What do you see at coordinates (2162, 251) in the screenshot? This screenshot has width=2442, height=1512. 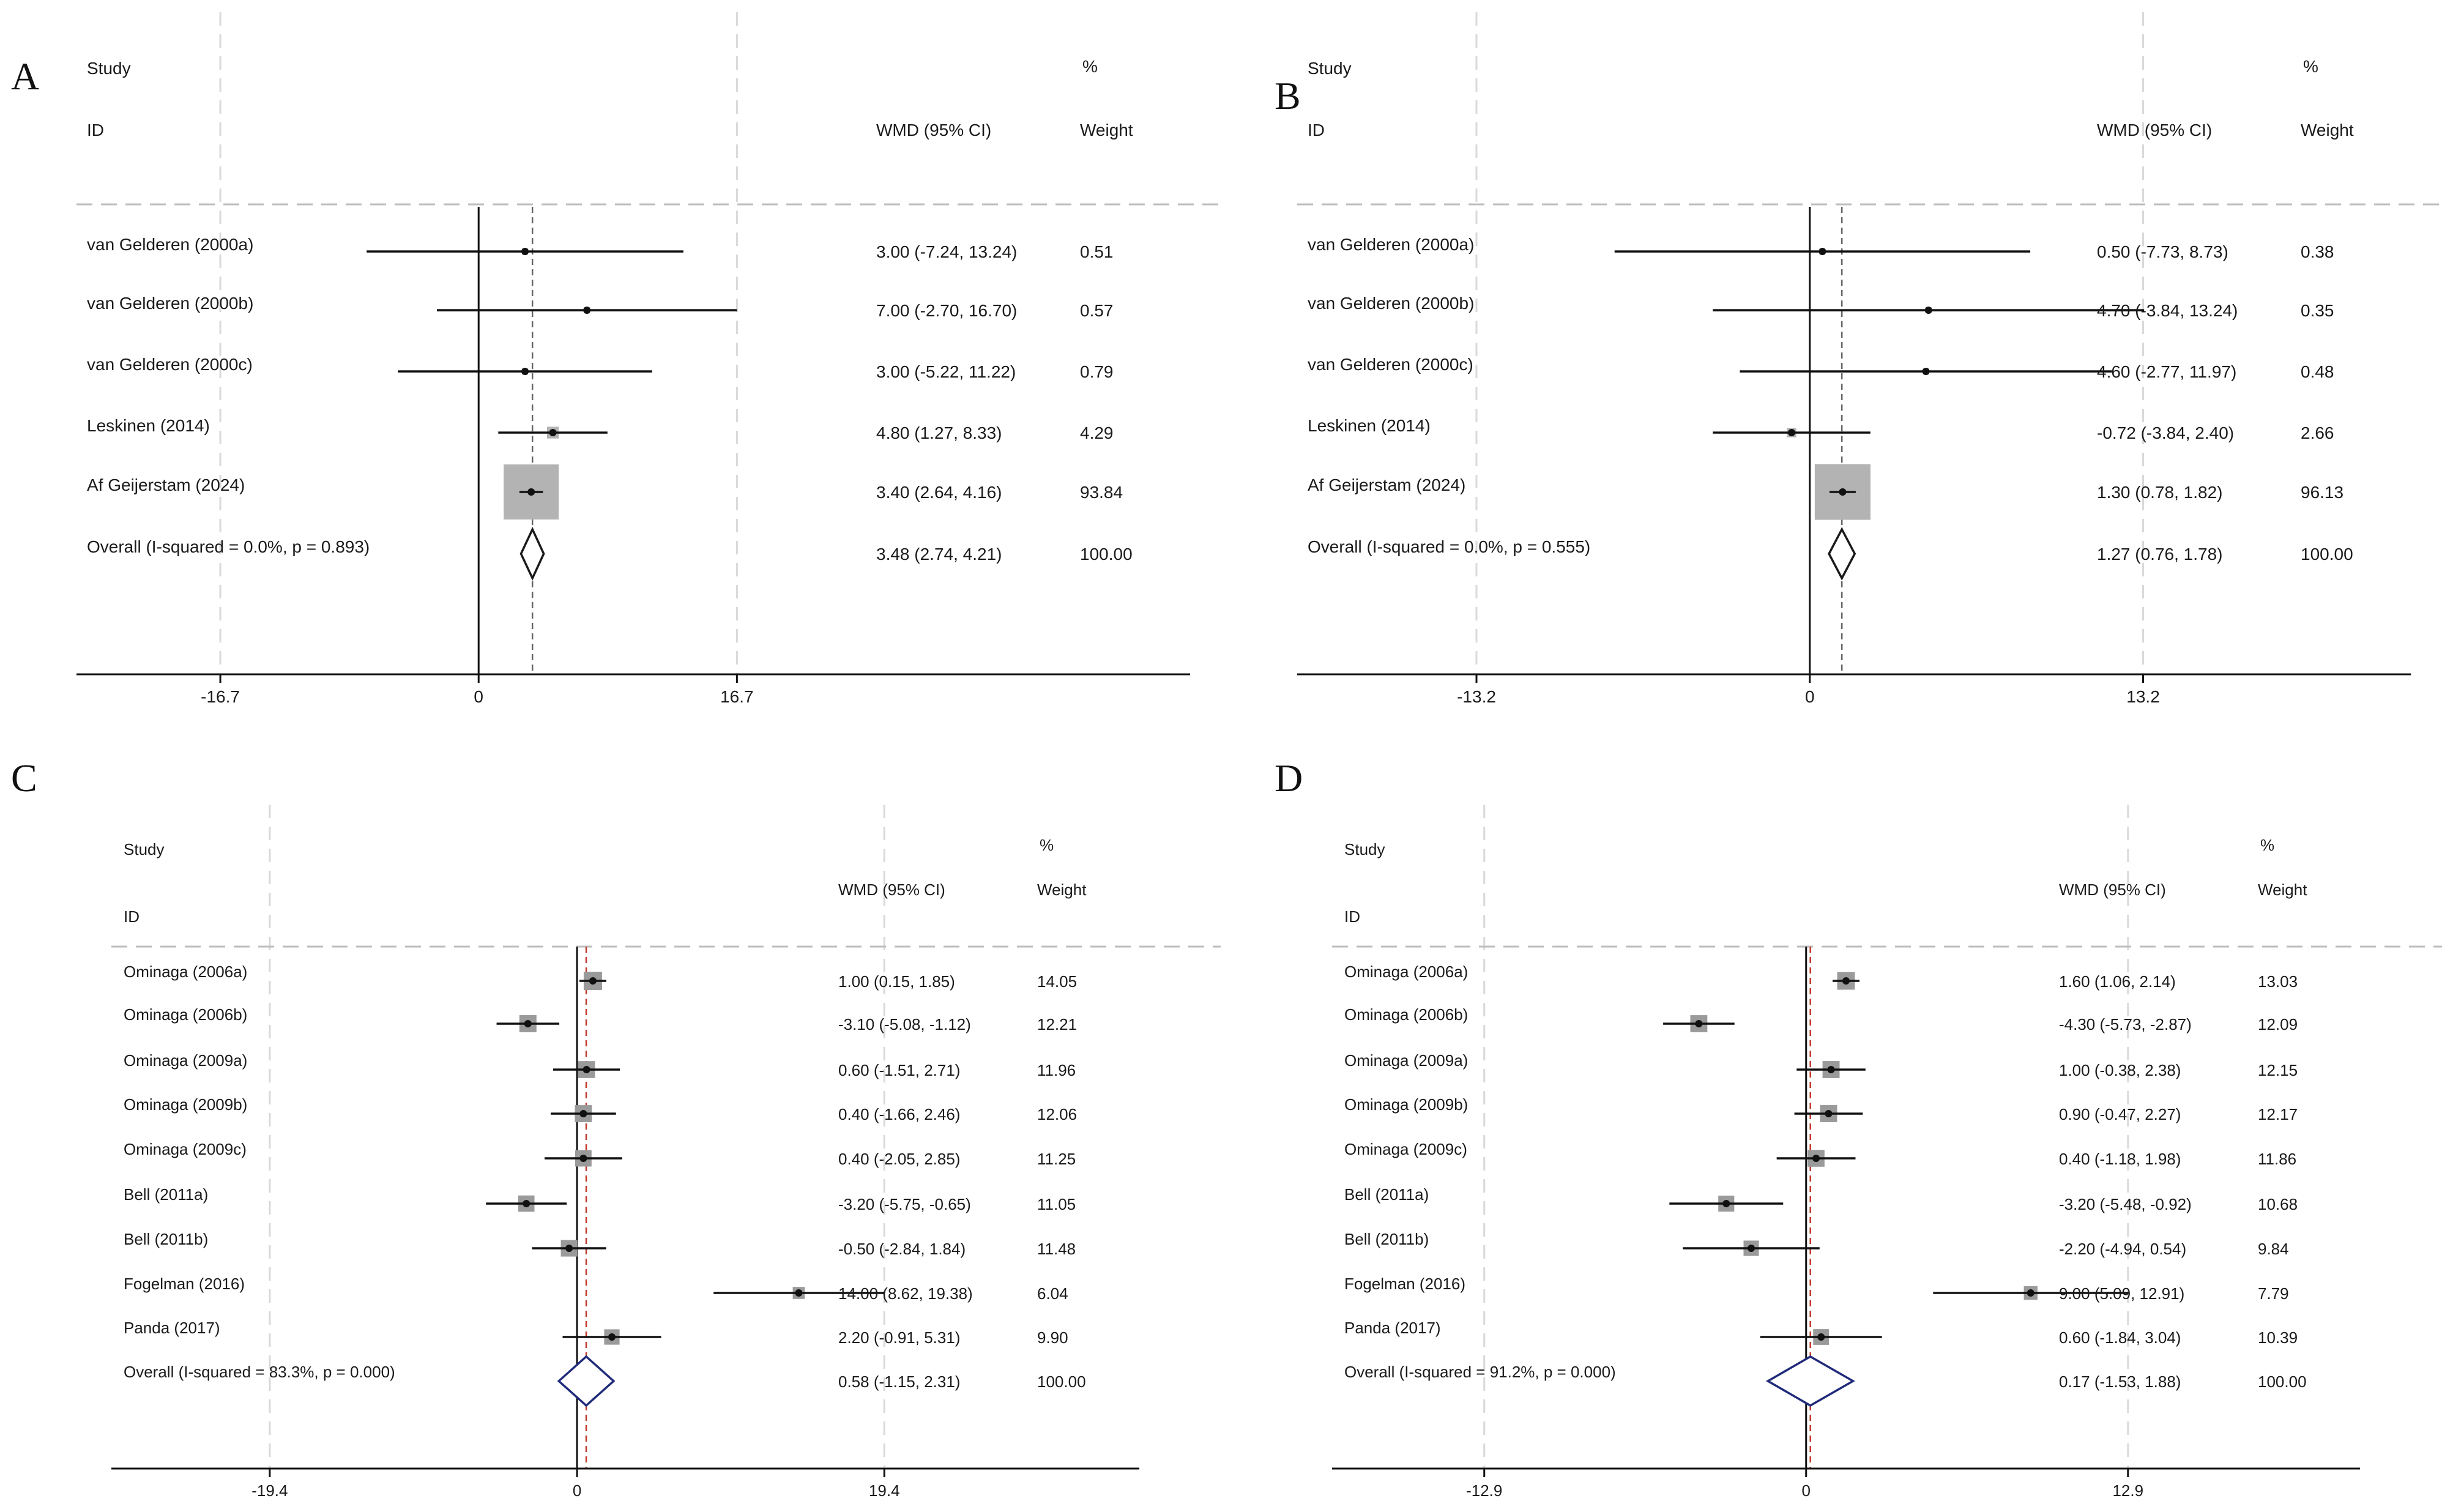 I see `study-ci-text: 0.50 (-7.73, 8.73)` at bounding box center [2162, 251].